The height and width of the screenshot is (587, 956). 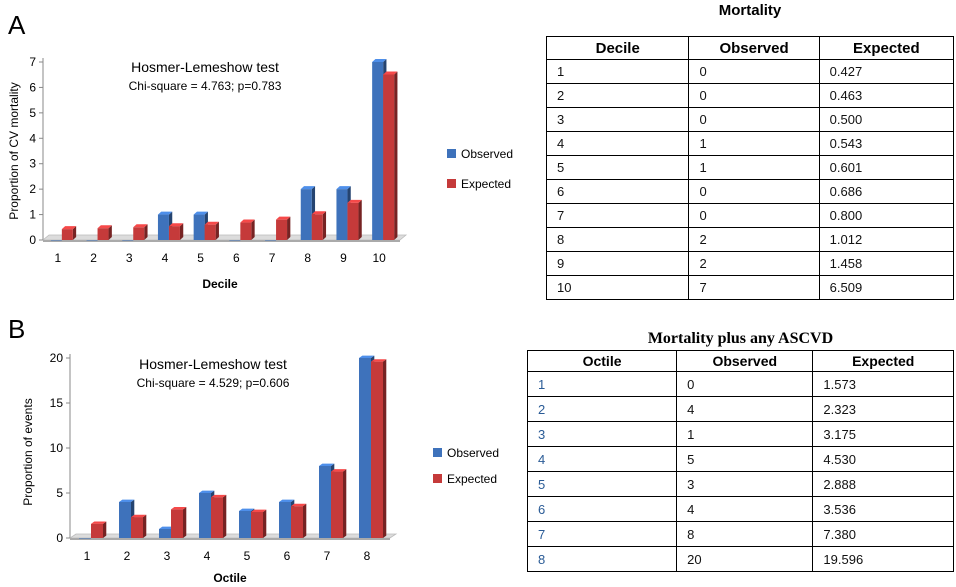 What do you see at coordinates (93, 258) in the screenshot?
I see `x-tick-label: 2` at bounding box center [93, 258].